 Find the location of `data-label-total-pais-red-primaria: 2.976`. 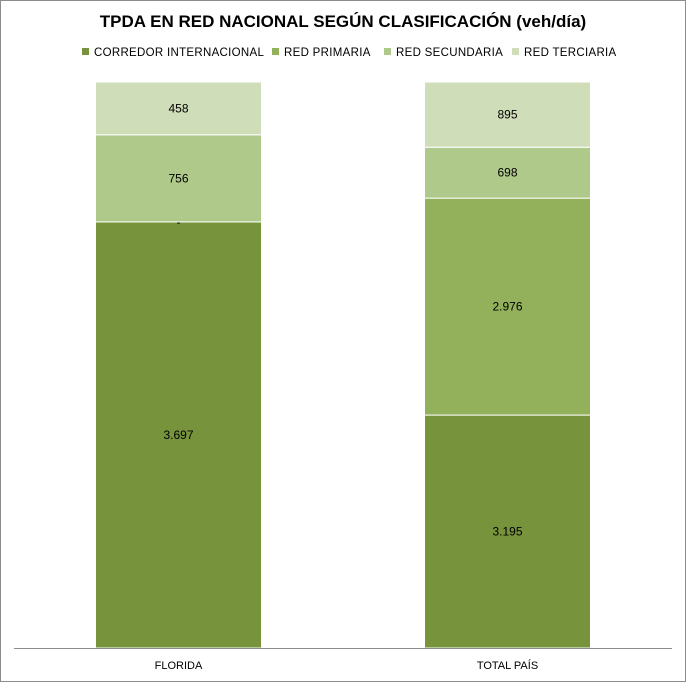

data-label-total-pais-red-primaria: 2.976 is located at coordinates (507, 307).